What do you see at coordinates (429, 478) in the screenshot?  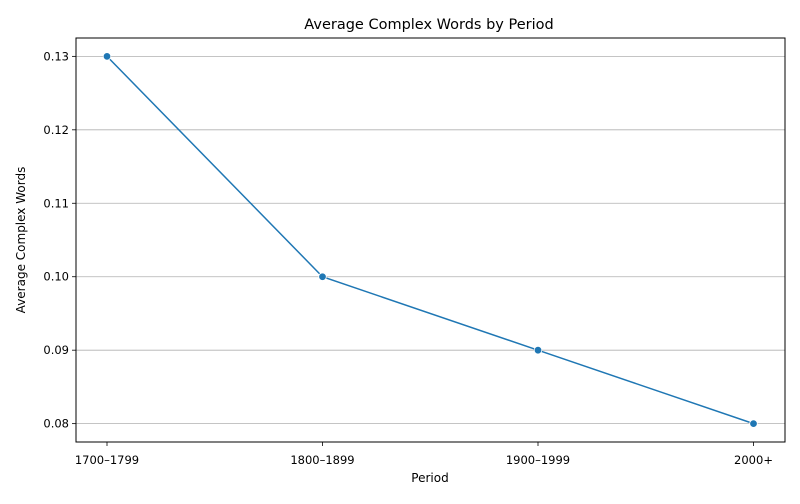 I see `x-axis-label: Period` at bounding box center [429, 478].